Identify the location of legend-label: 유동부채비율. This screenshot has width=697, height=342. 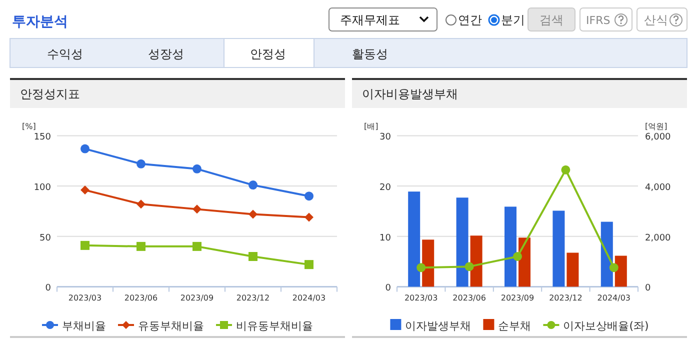
(171, 326).